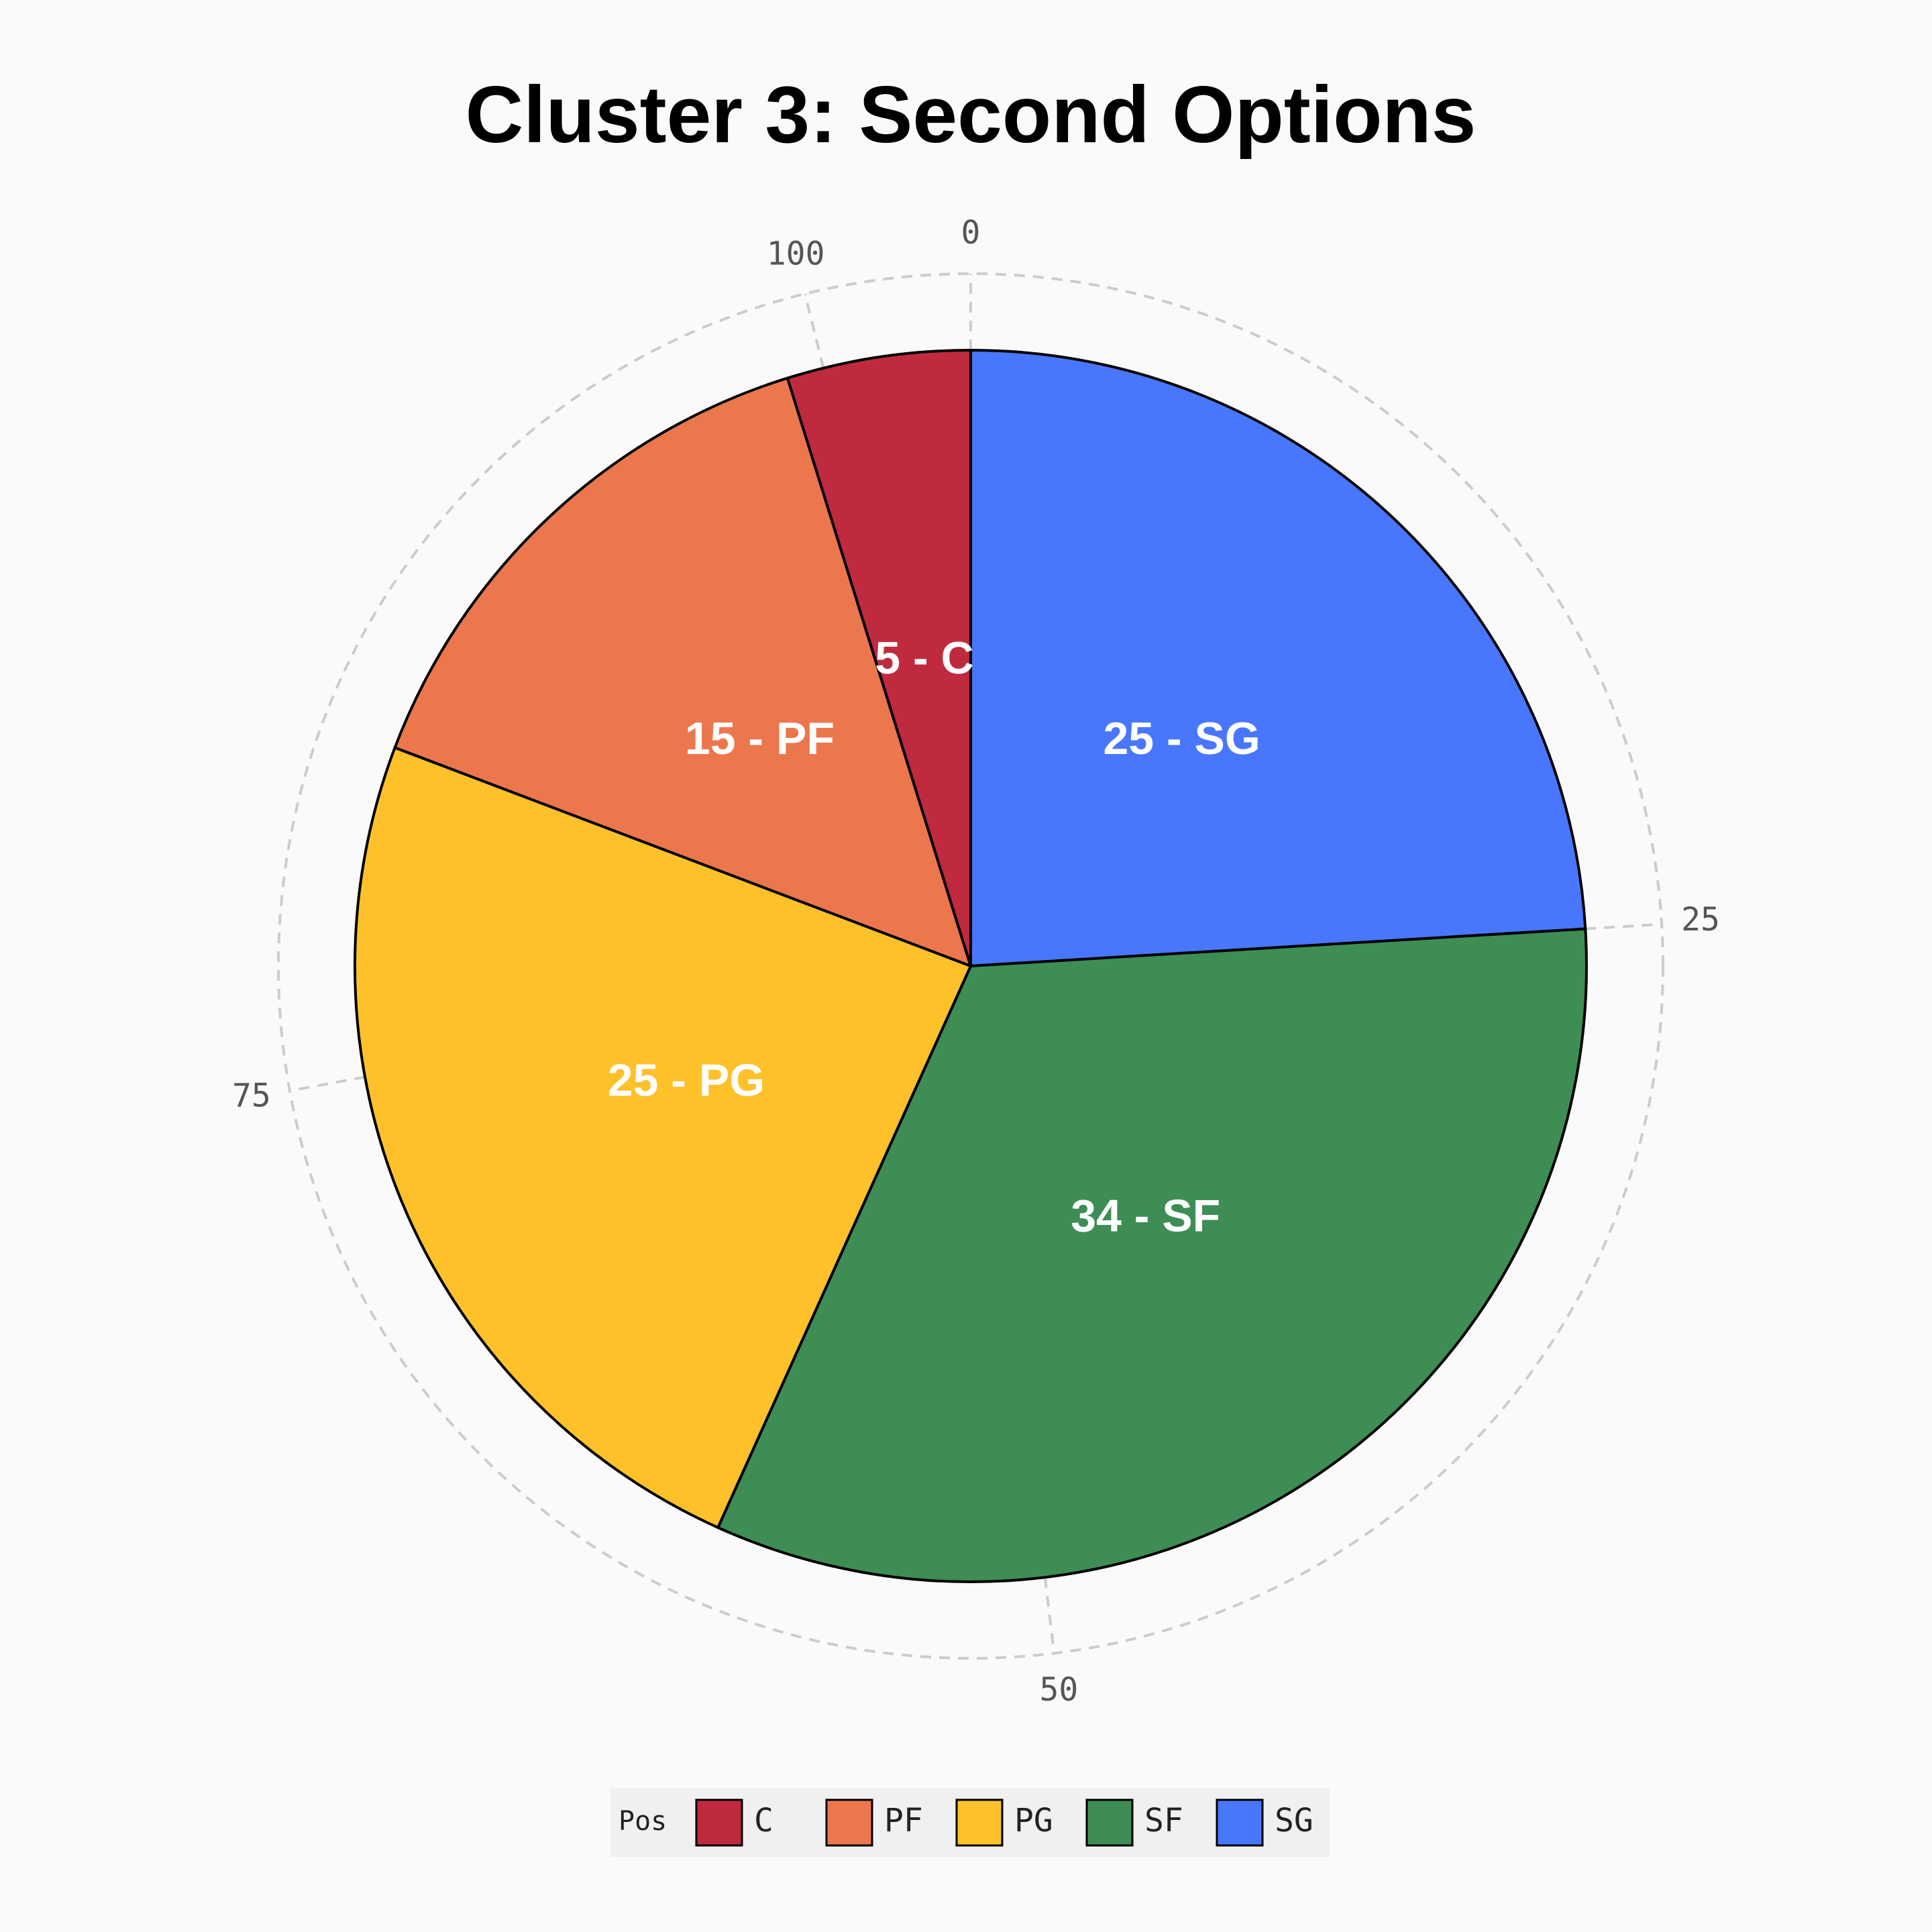 This screenshot has width=1932, height=1932. I want to click on tick-label-100: 100, so click(796, 254).